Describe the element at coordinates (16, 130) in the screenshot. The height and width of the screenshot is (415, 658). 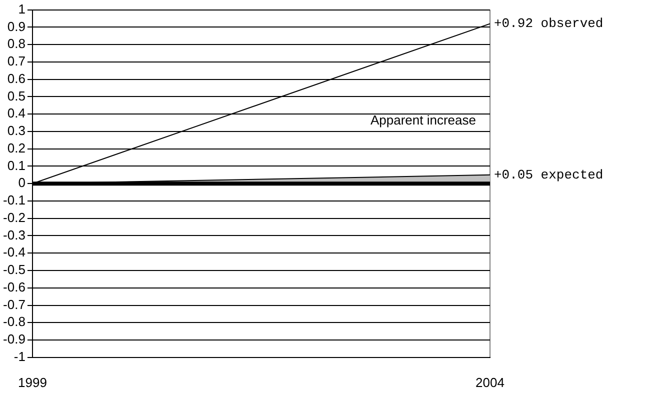
I see `y-tick-label: 0.3` at that location.